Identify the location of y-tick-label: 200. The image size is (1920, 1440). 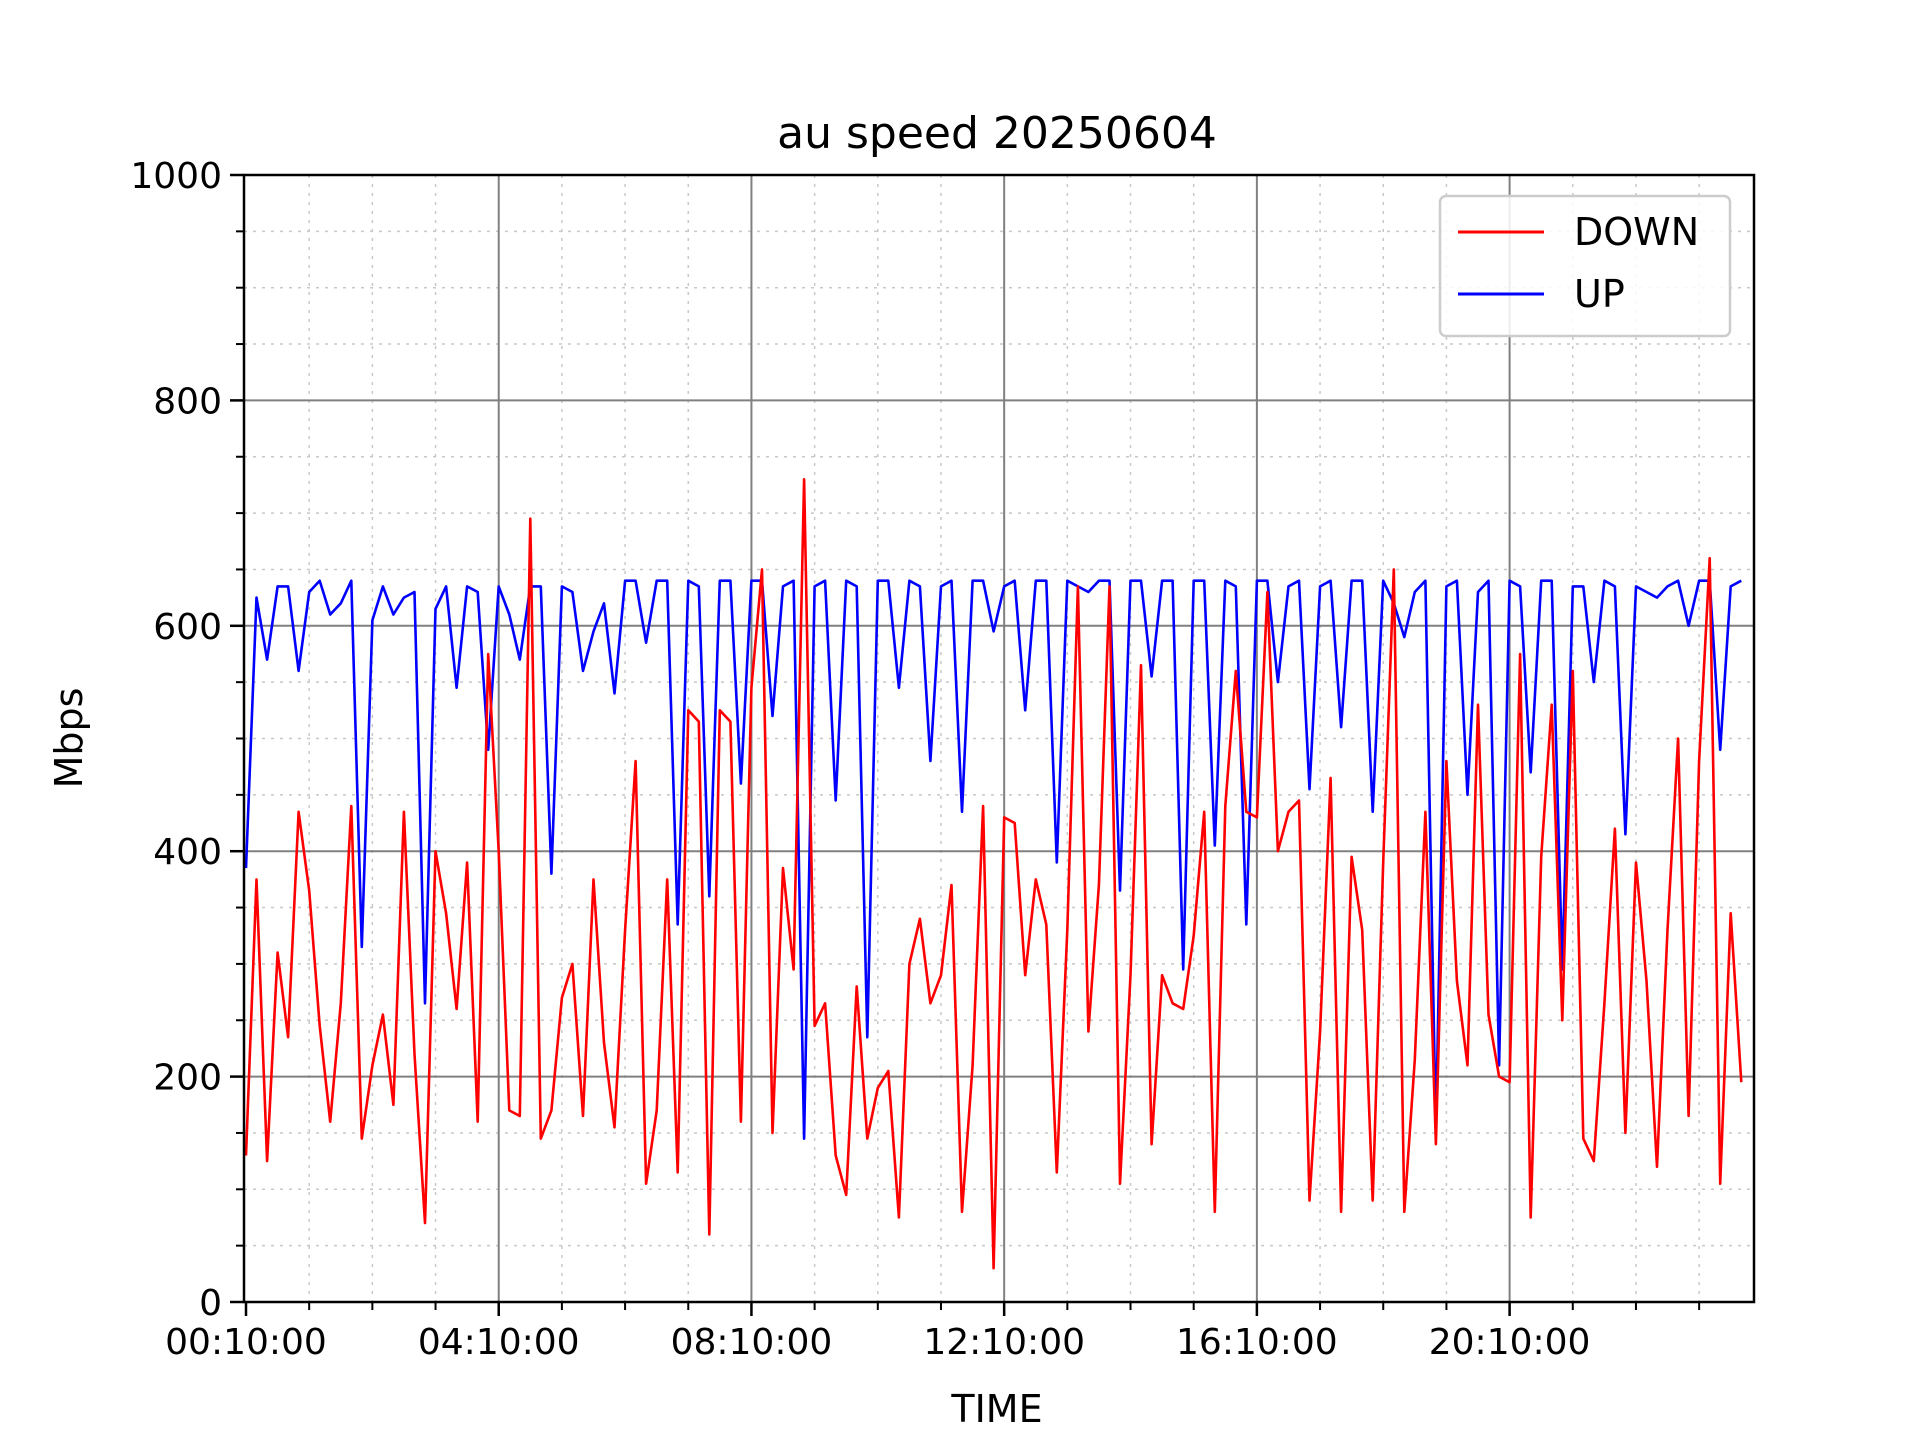
(187, 1078).